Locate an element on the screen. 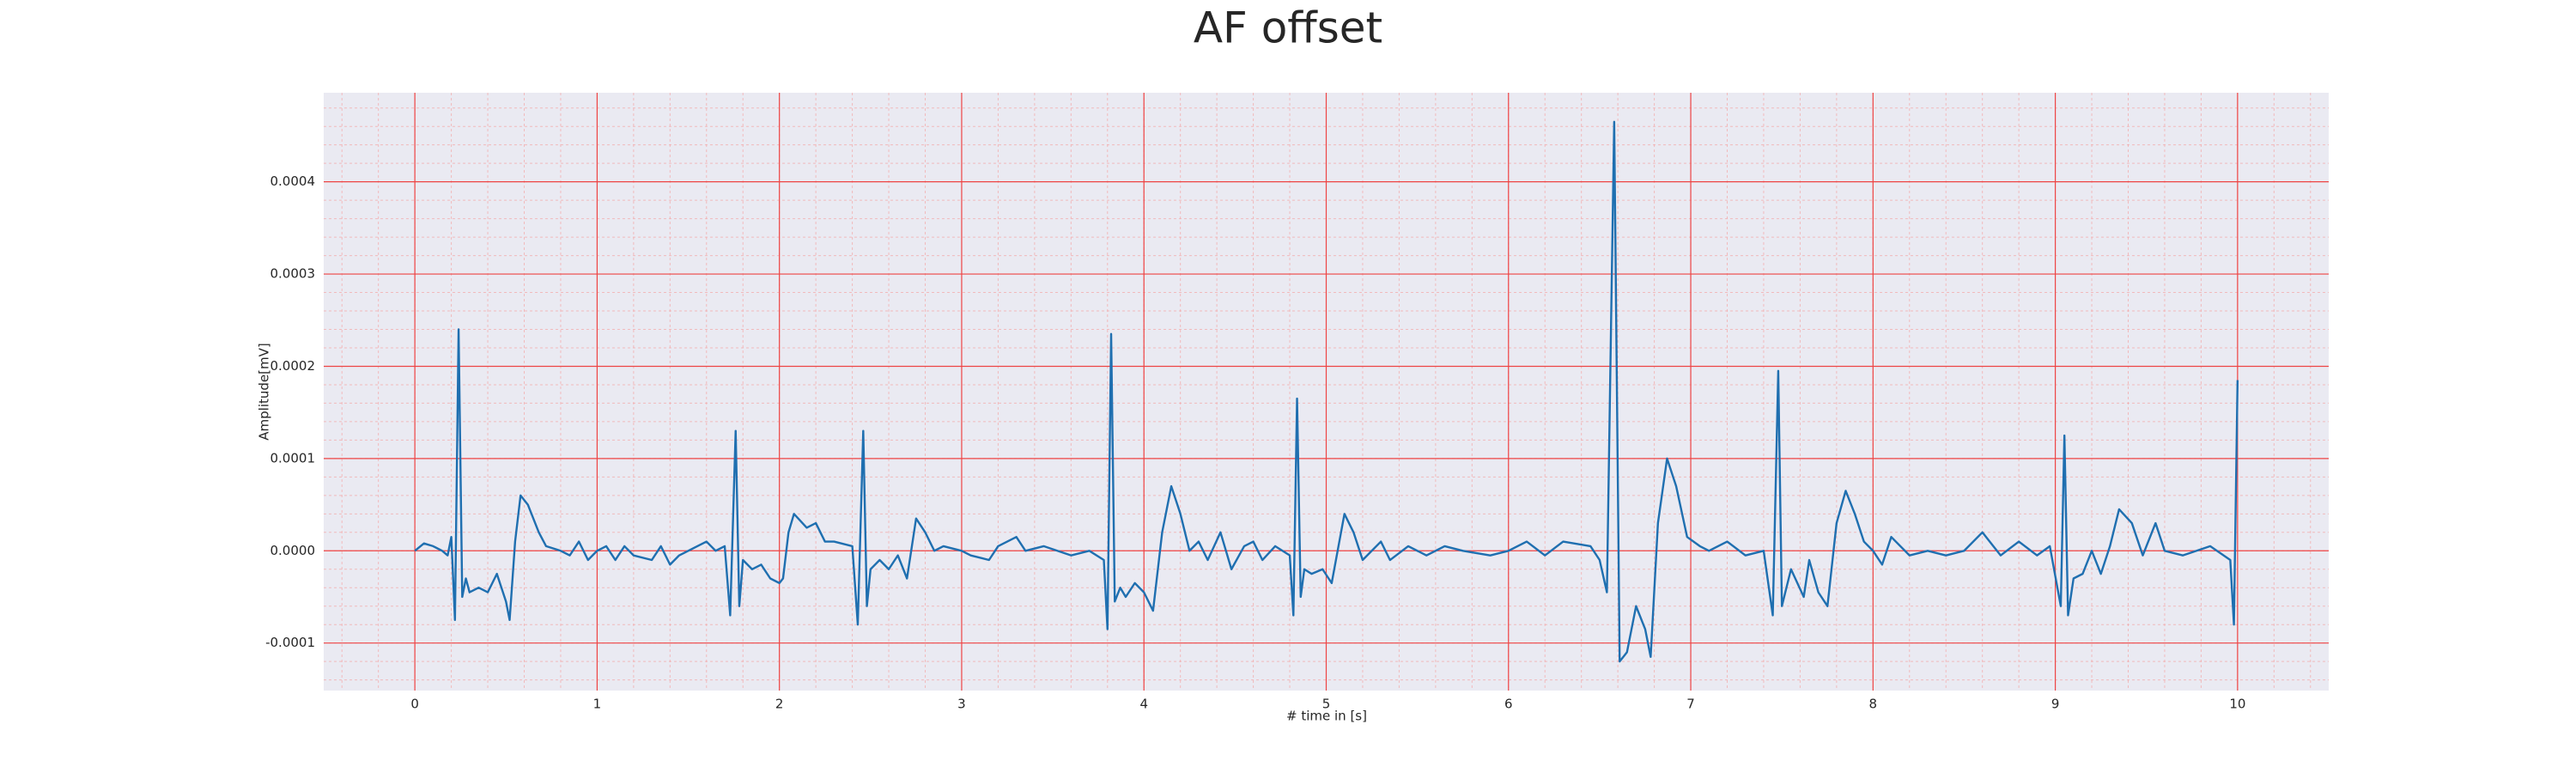  x-tick-label: 4 is located at coordinates (1144, 704).